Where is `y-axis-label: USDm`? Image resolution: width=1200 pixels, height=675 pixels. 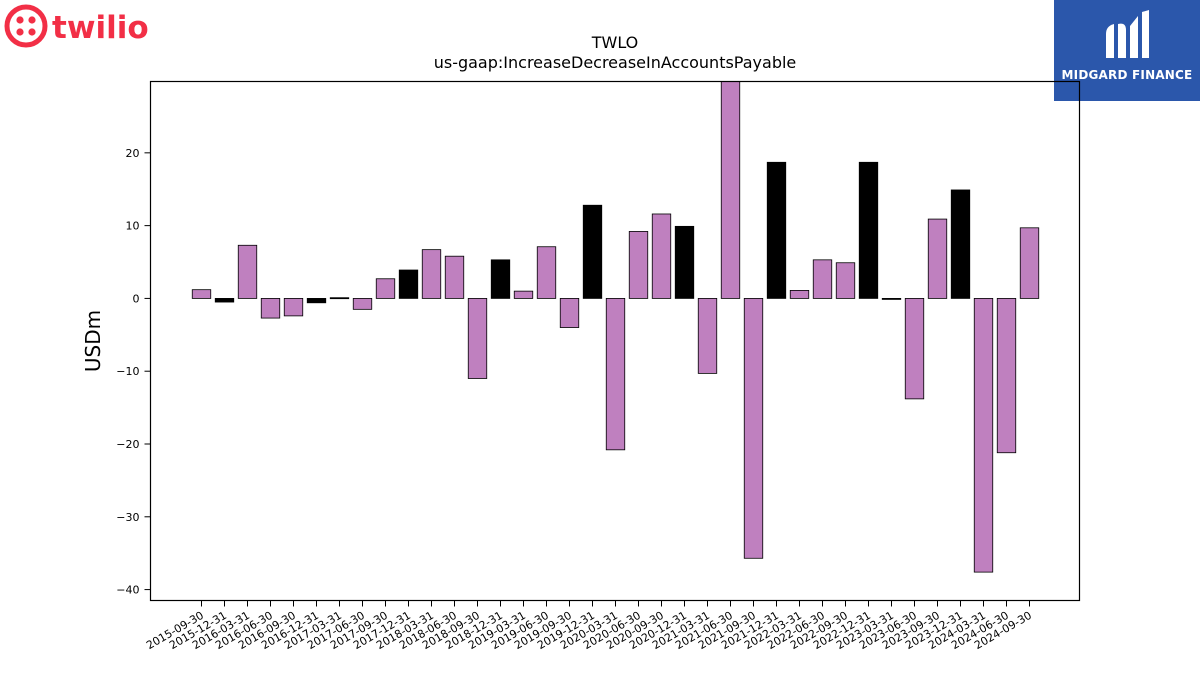 y-axis-label: USDm is located at coordinates (93, 341).